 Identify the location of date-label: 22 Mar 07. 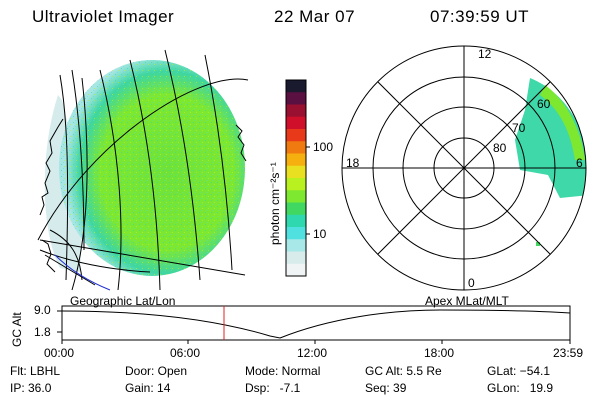
(315, 16).